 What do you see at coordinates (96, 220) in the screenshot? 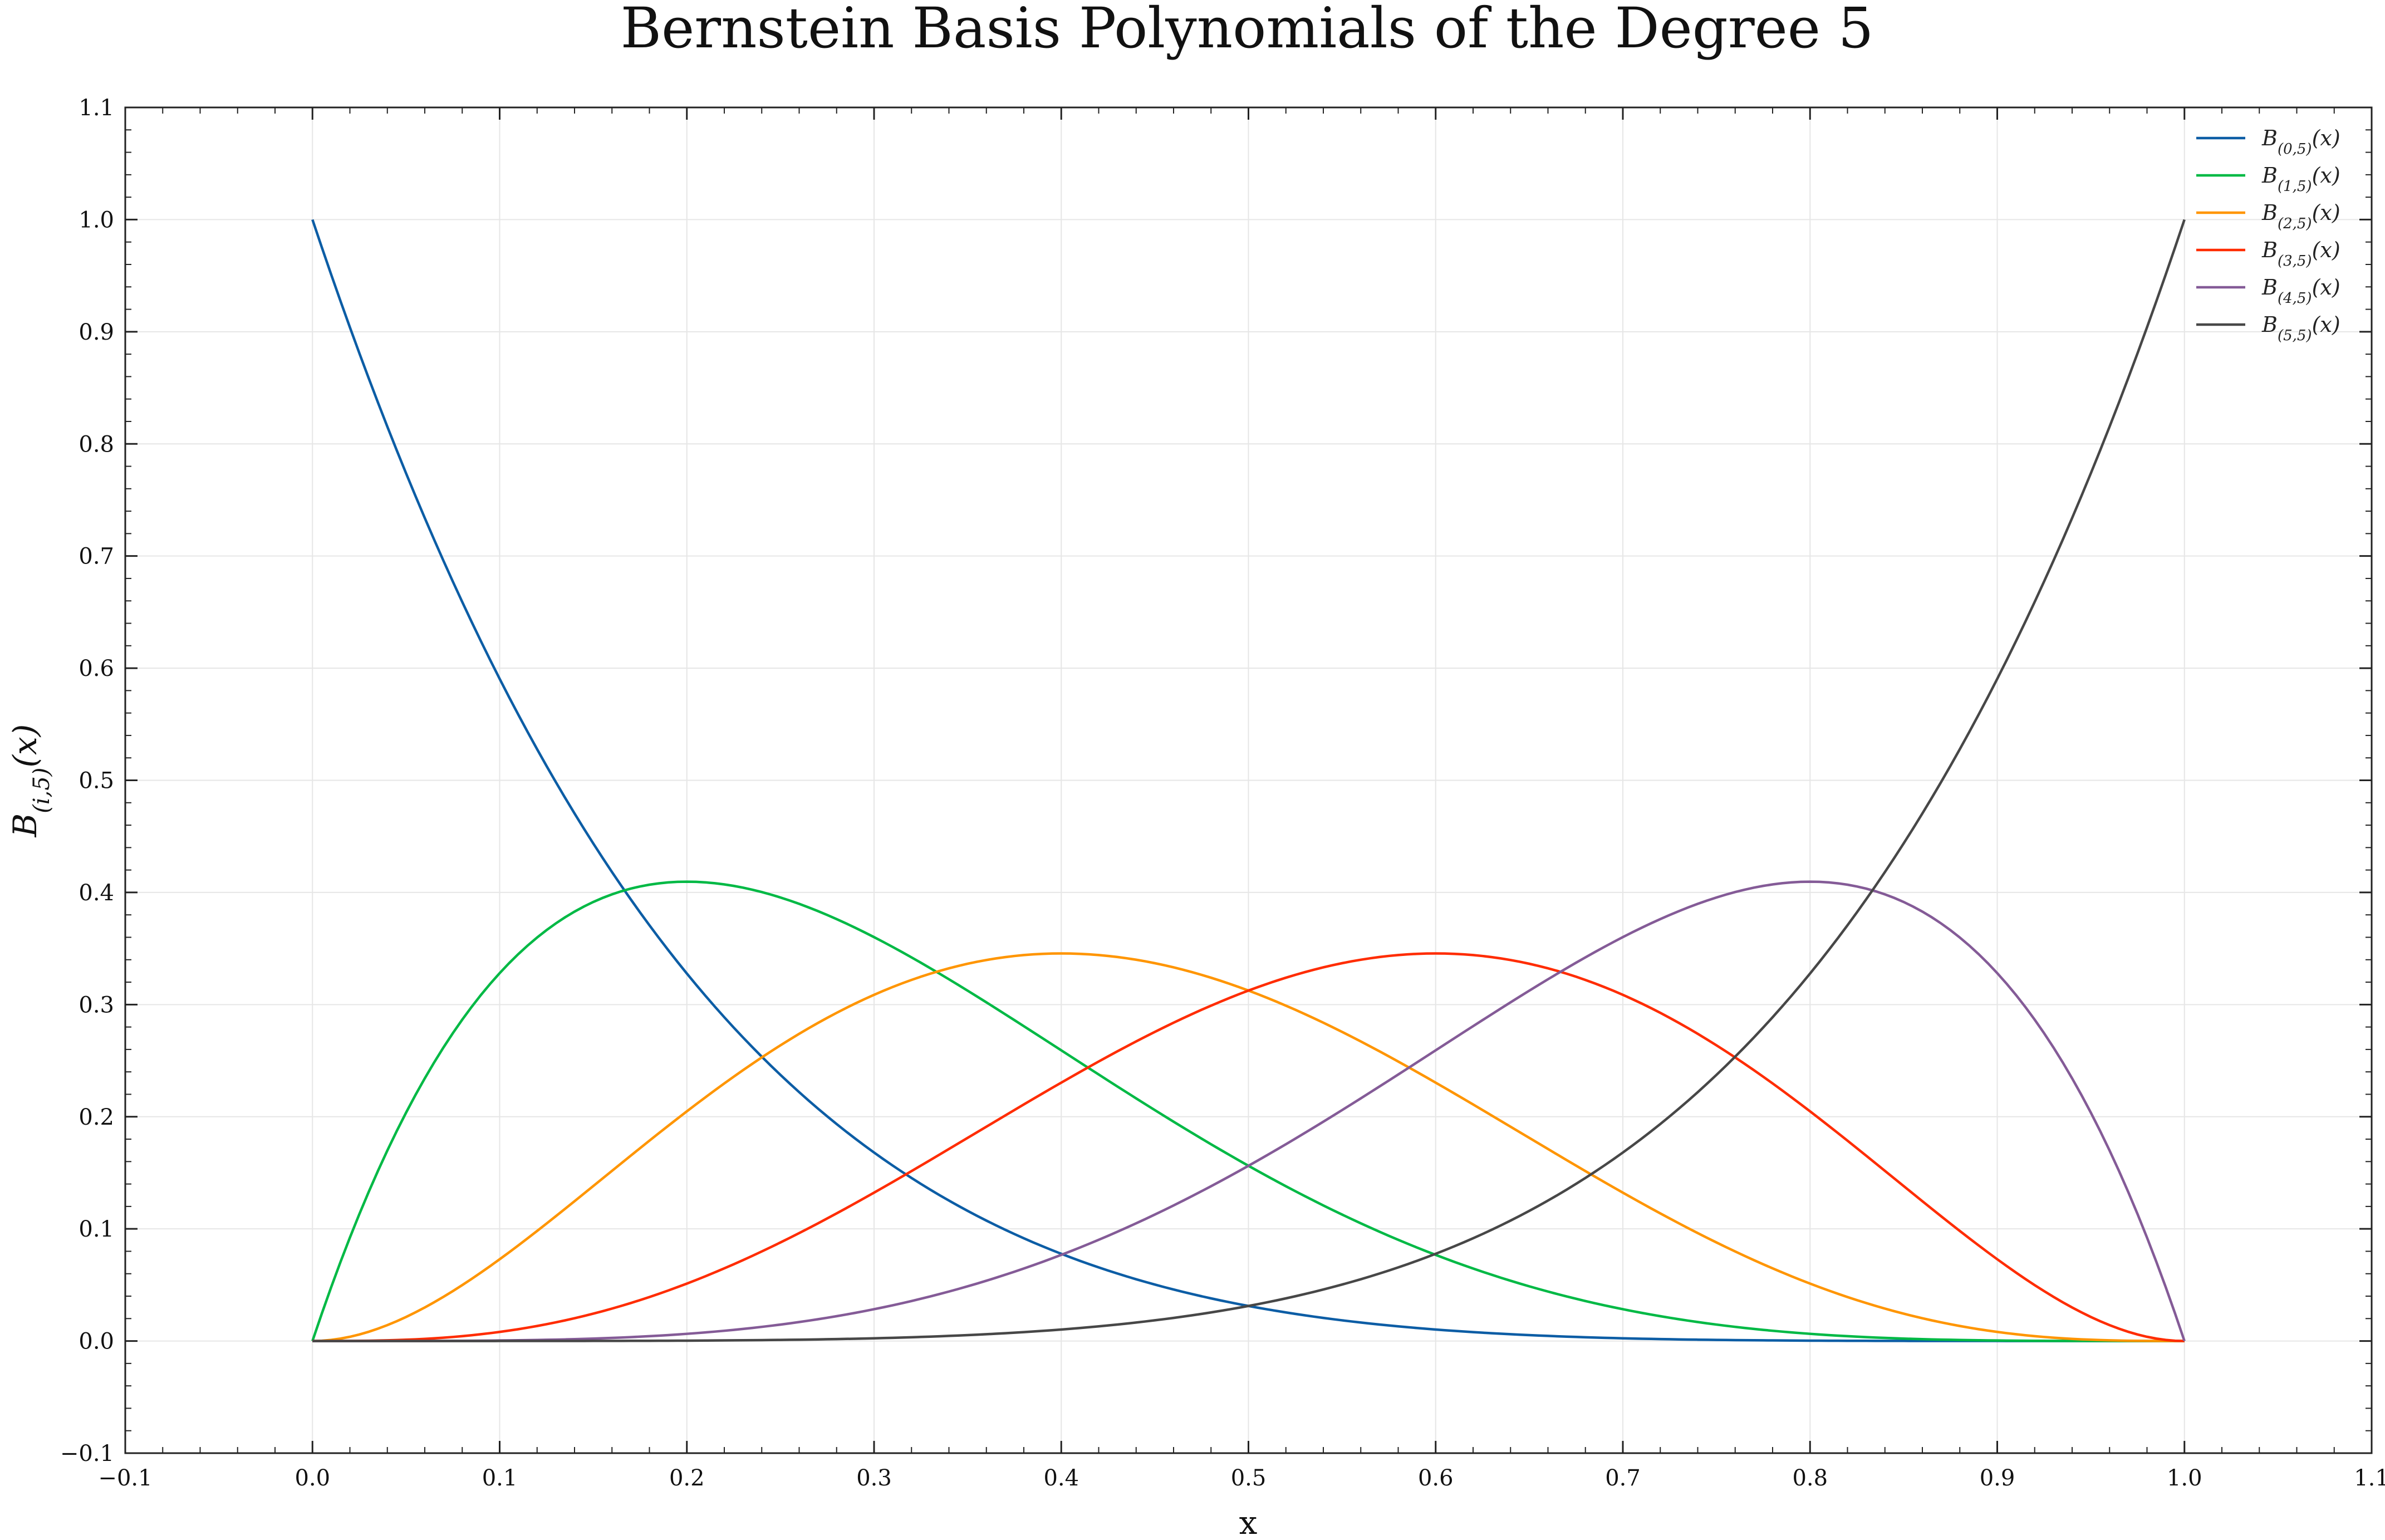
I see `y-tick-label-11: 1.0` at bounding box center [96, 220].